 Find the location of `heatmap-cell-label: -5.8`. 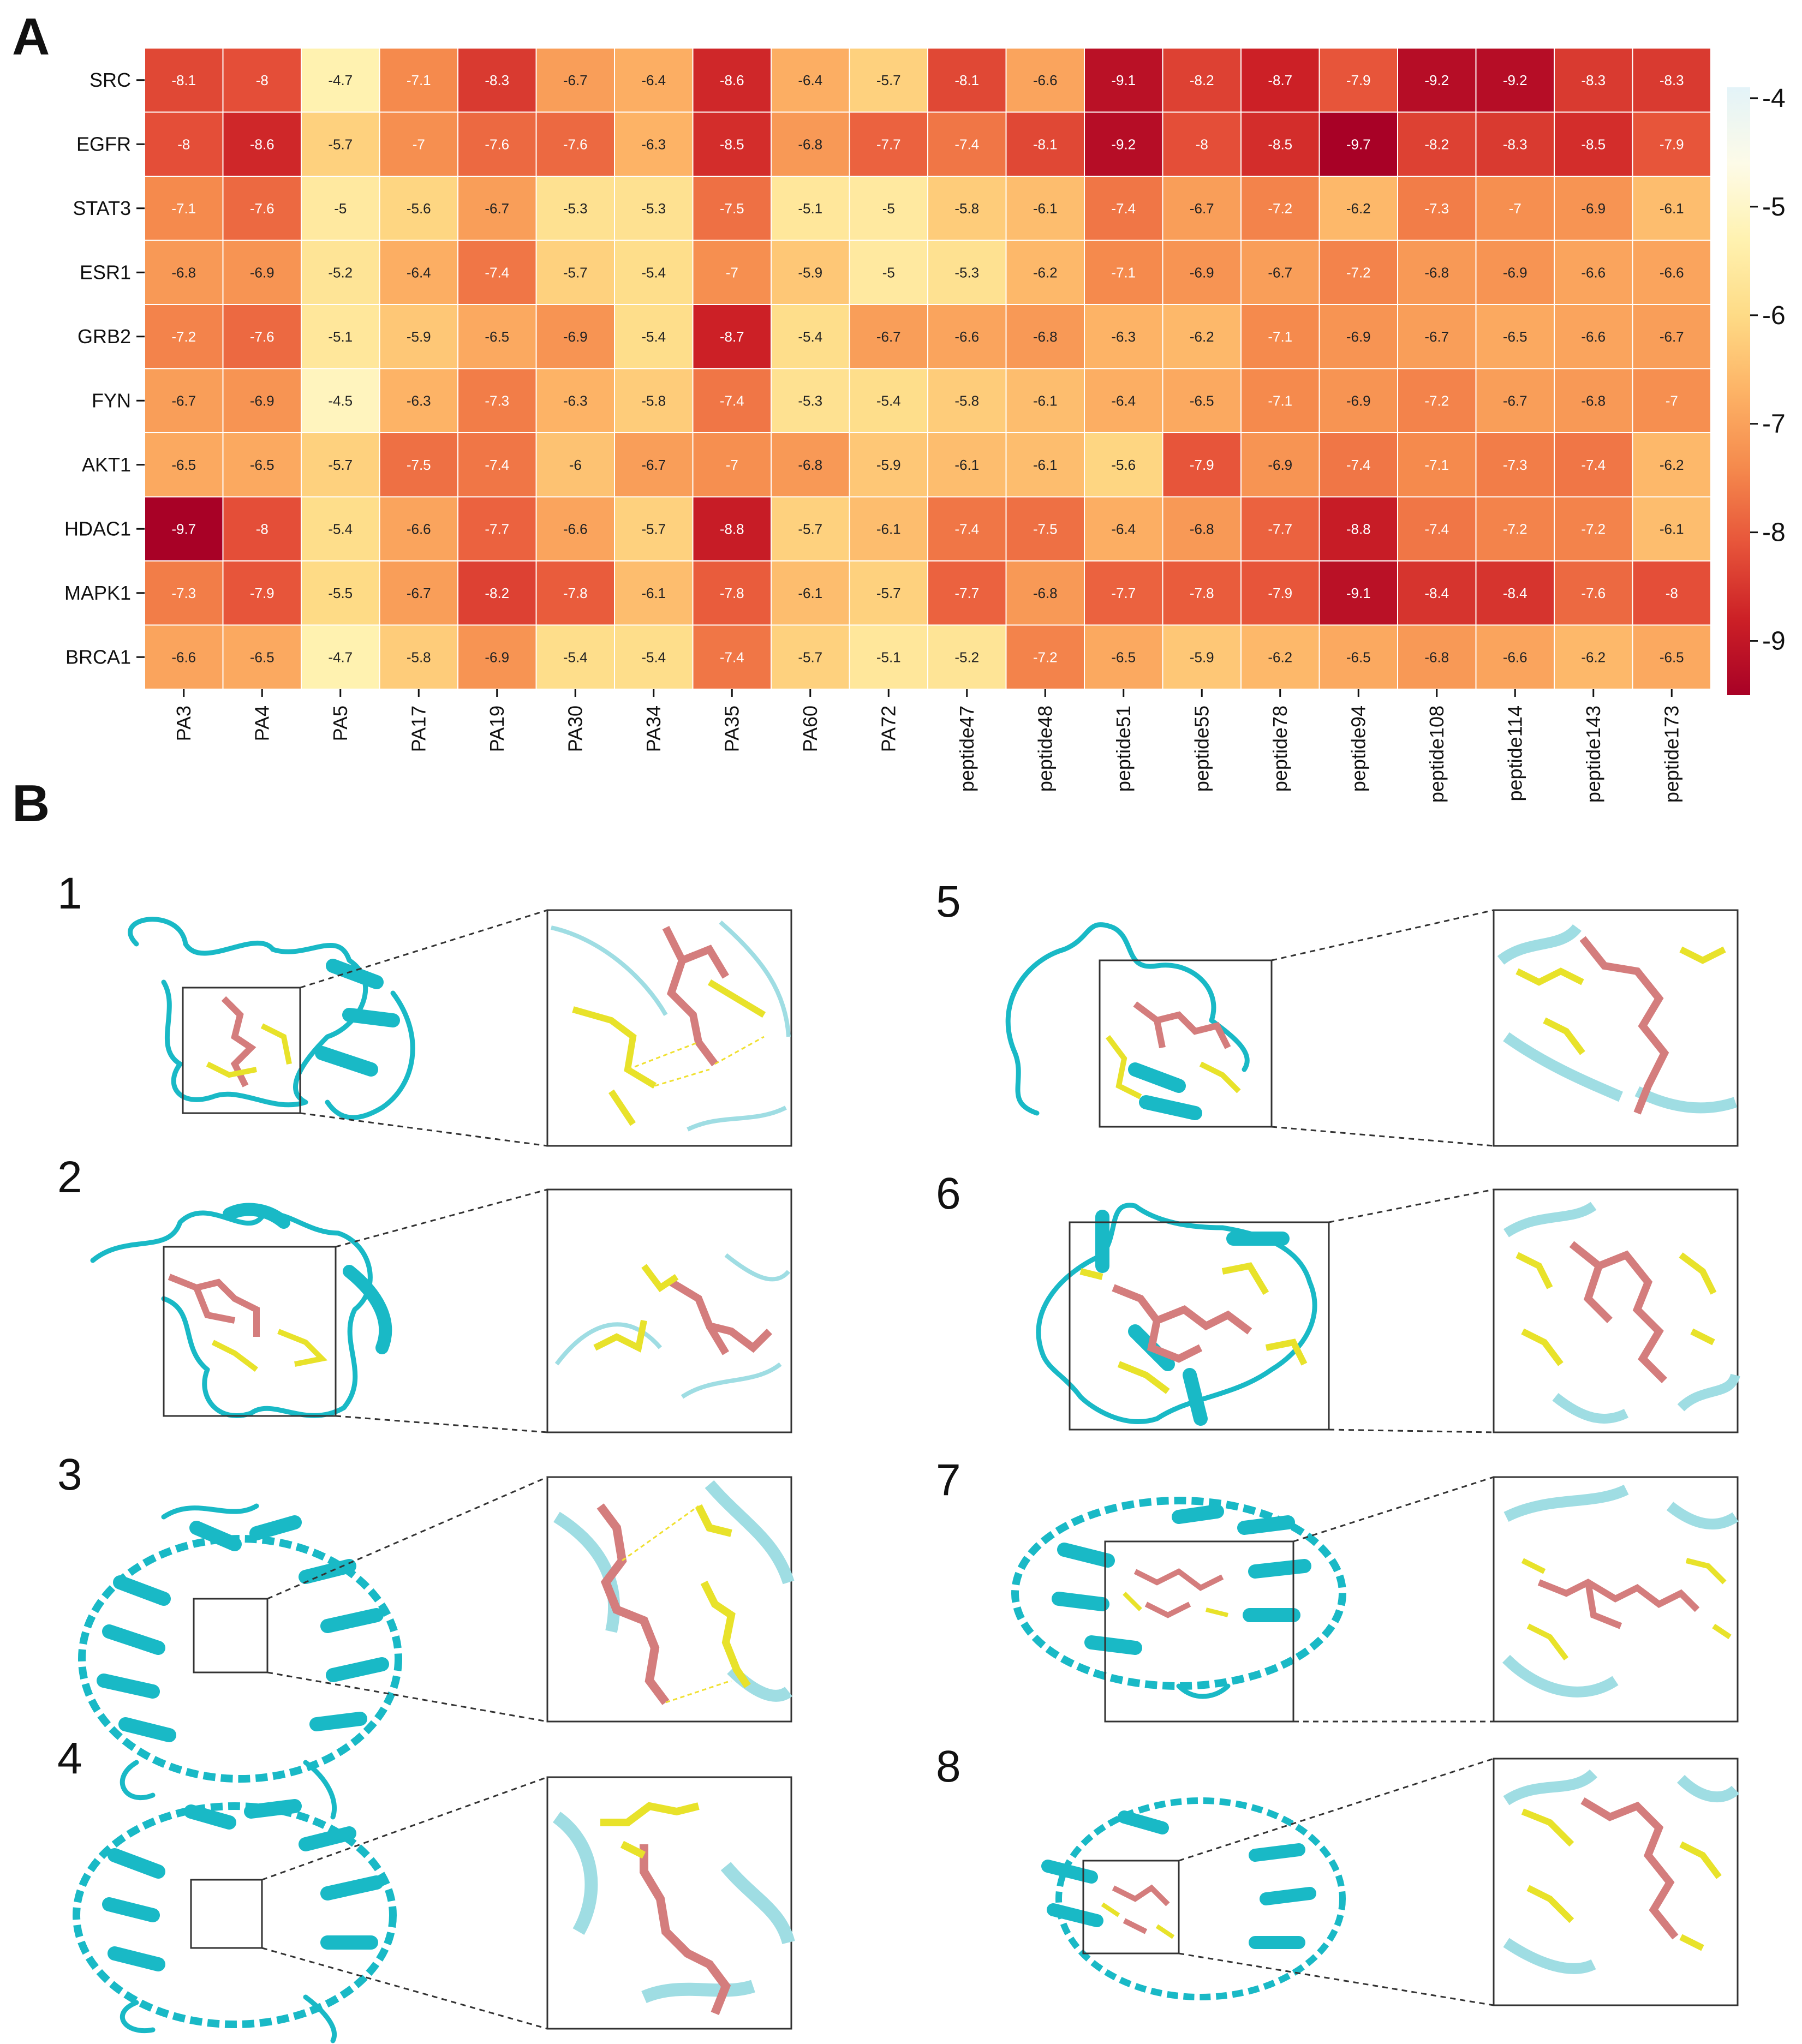

heatmap-cell-label: -5.8 is located at coordinates (653, 401).